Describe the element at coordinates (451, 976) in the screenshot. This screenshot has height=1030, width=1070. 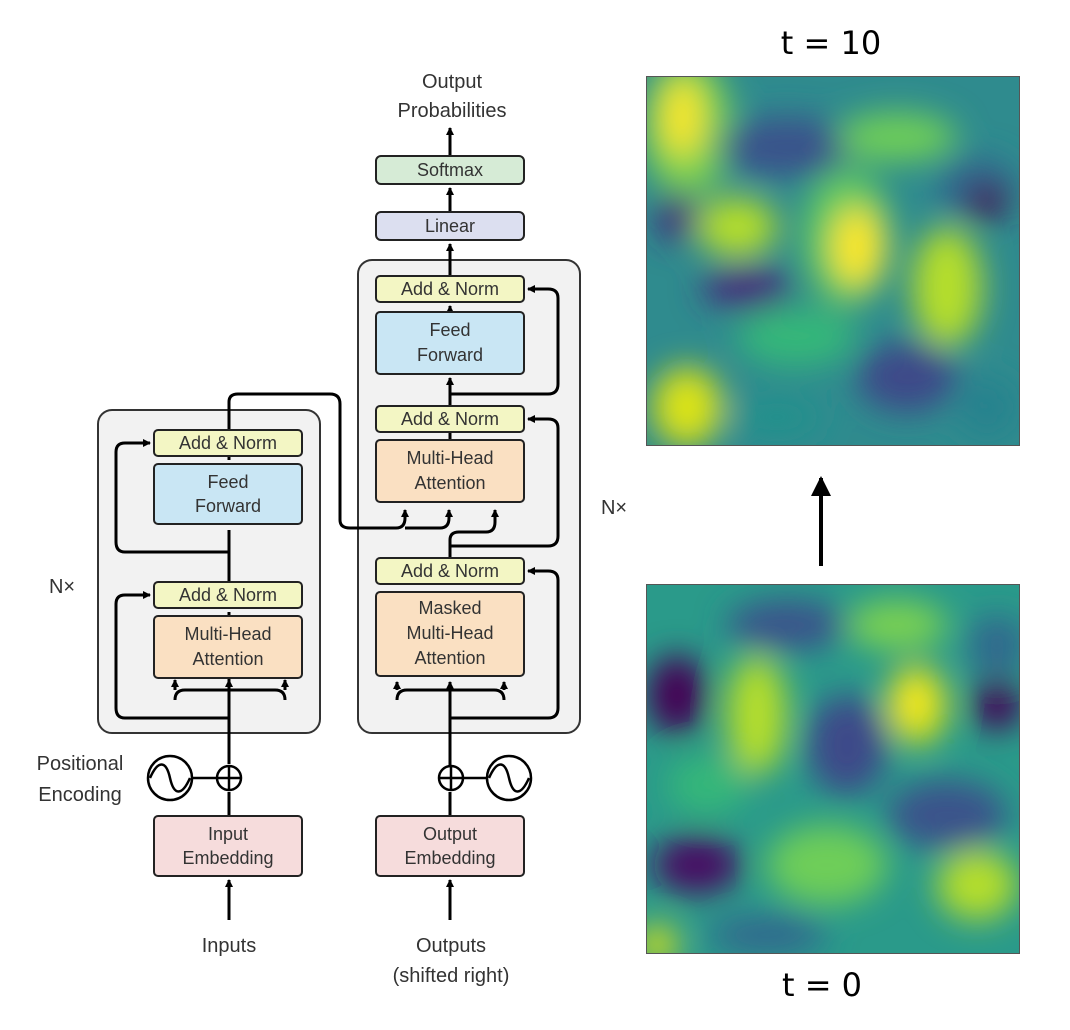
I see `outputs-label-line2: (shifted right)` at that location.